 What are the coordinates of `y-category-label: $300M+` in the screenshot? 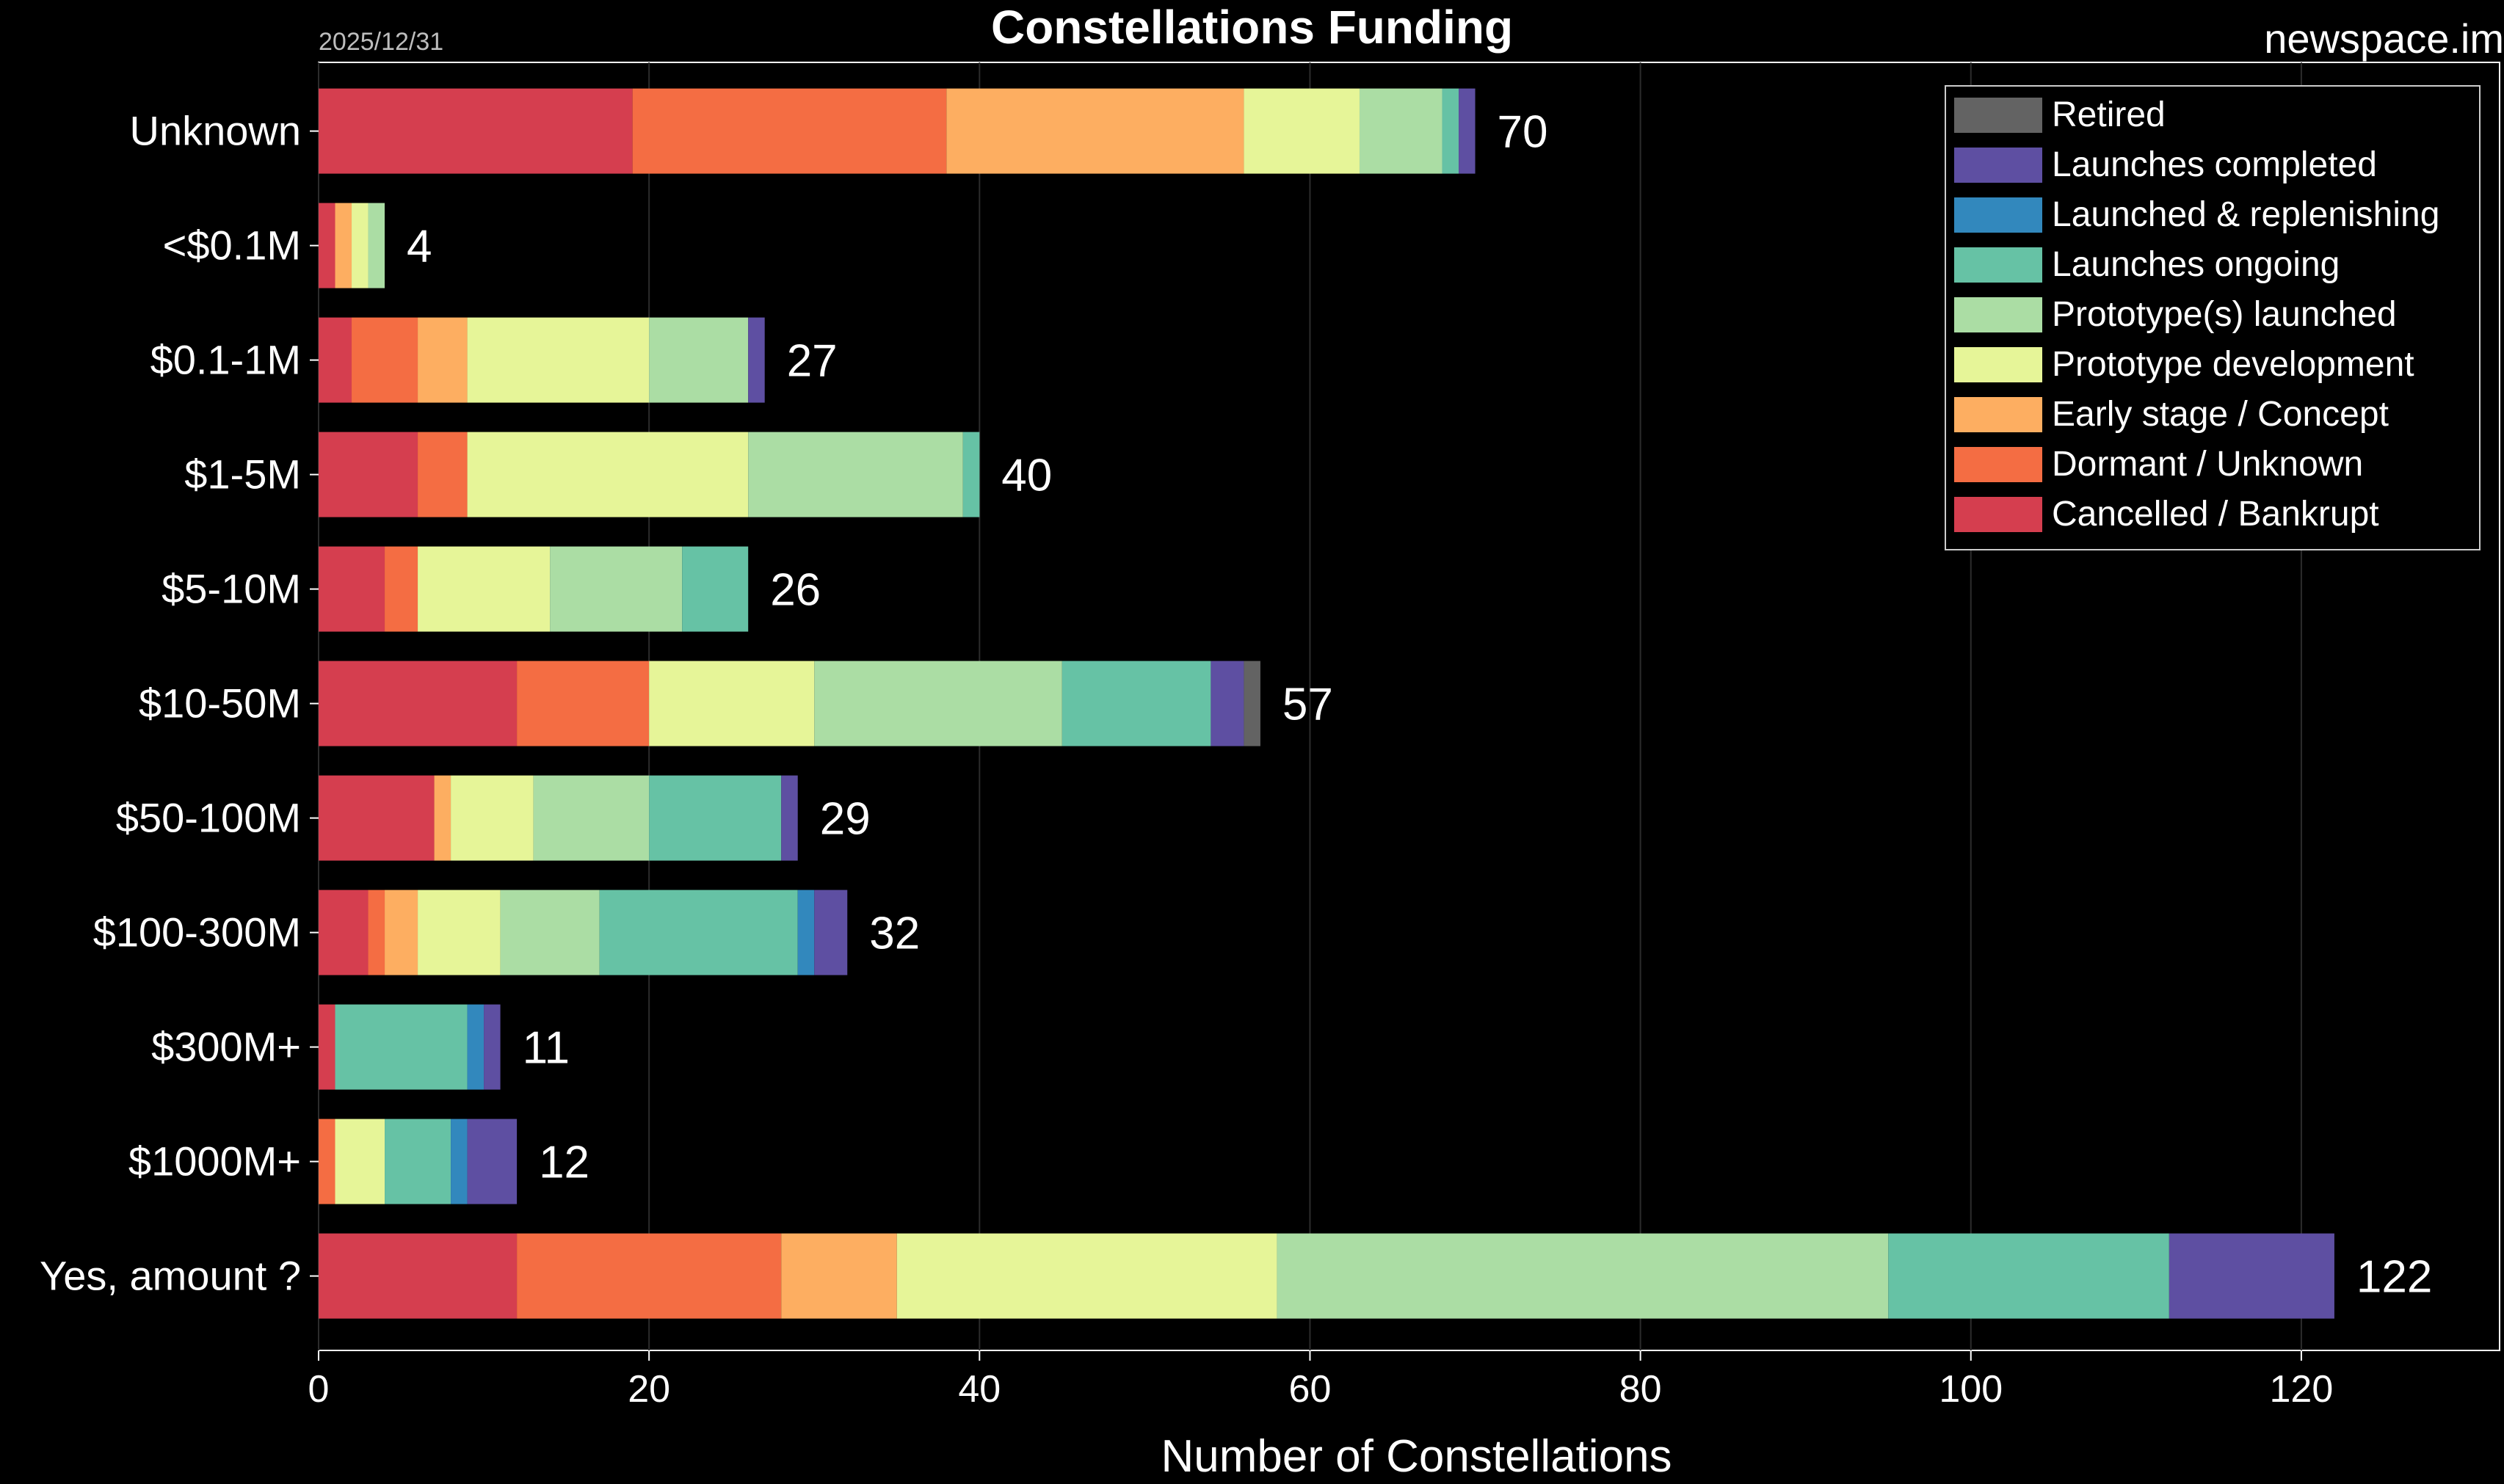 It's located at (226, 1047).